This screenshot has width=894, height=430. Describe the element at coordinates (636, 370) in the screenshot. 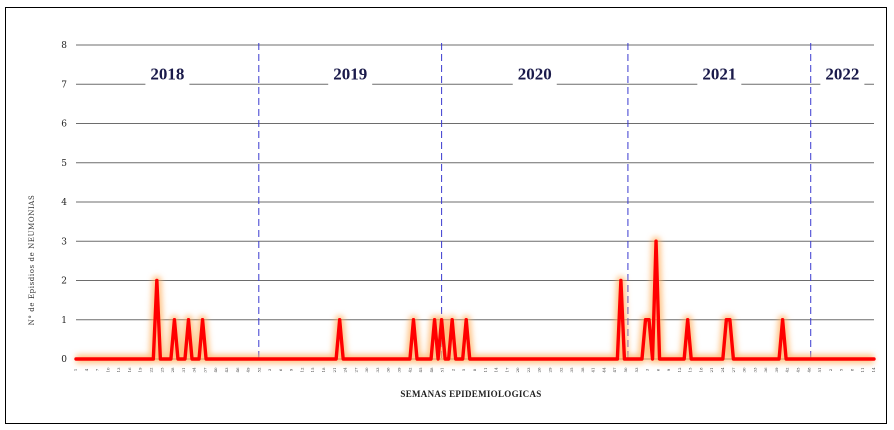

I see `x-tick-label-52: 53` at that location.